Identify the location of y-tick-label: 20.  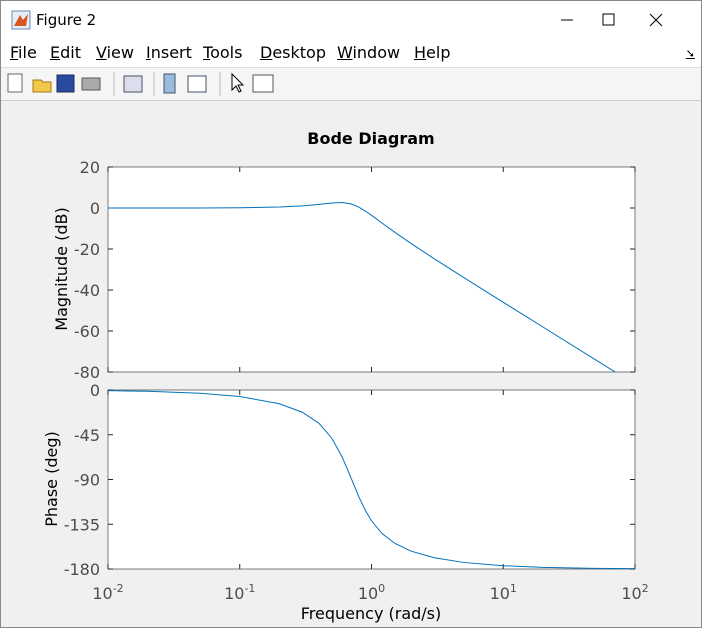
(90, 167).